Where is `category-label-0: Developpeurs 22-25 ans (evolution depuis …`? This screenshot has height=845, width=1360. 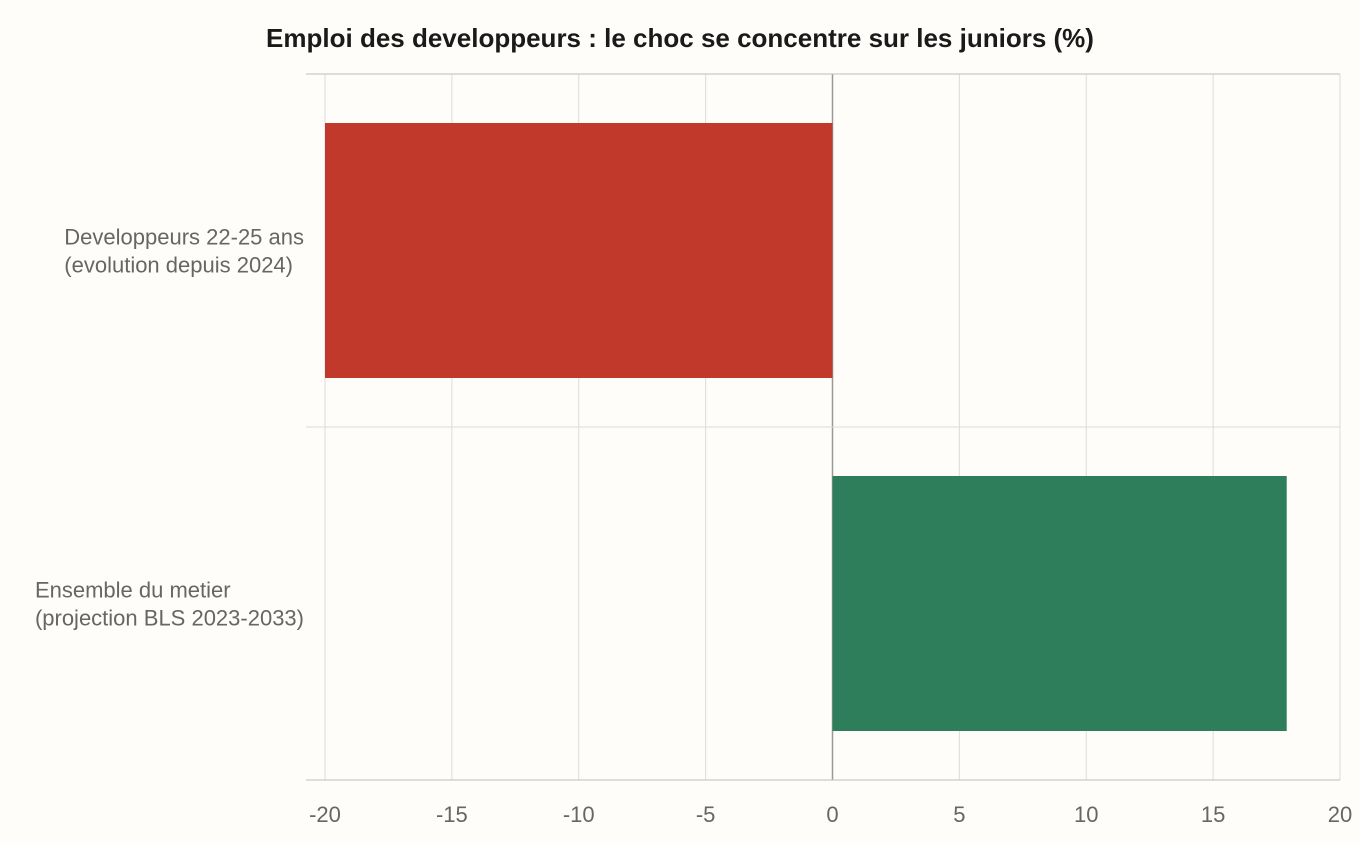
category-label-0: Developpeurs 22-25 ans (evolution depuis … is located at coordinates (184, 251).